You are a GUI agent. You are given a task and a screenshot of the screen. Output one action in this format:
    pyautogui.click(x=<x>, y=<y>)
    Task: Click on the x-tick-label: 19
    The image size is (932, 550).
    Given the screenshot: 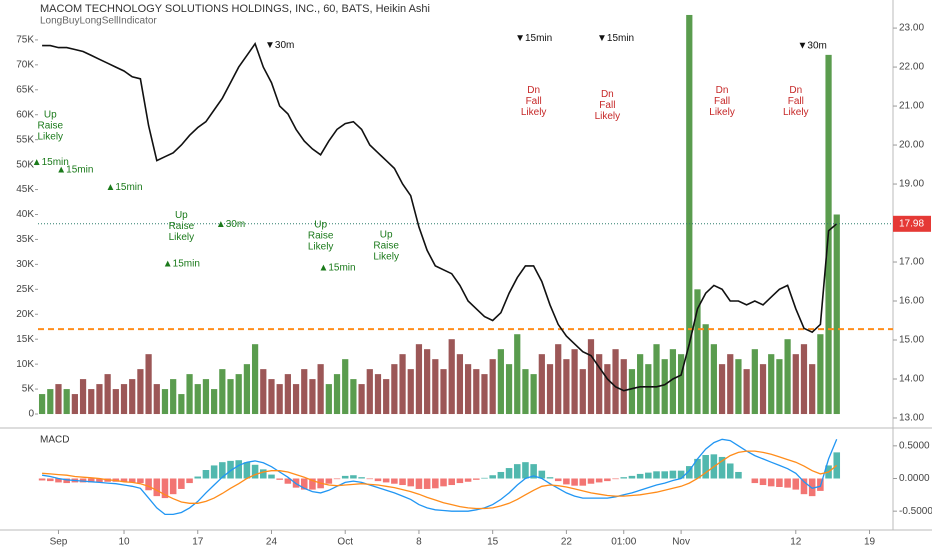 What is the action you would take?
    pyautogui.click(x=870, y=542)
    